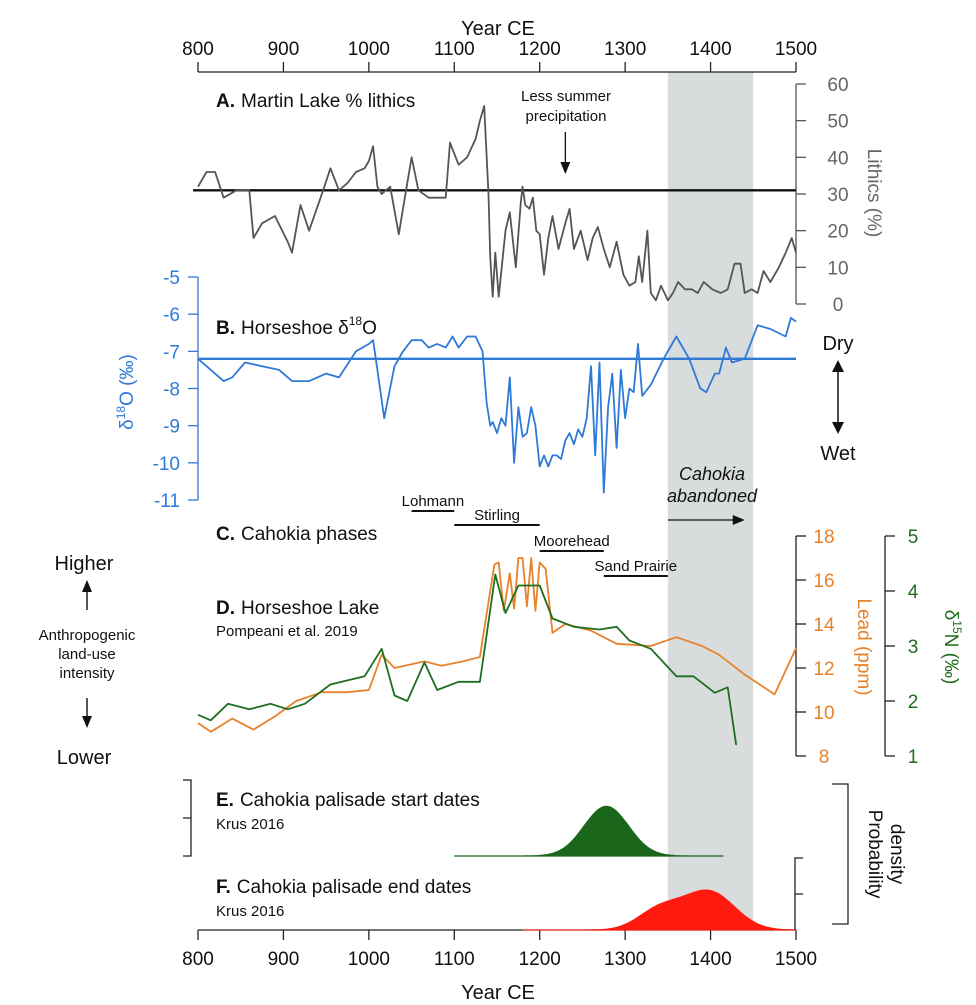 The width and height of the screenshot is (976, 1005). What do you see at coordinates (863, 646) in the screenshot?
I see `lead-y-label: Lead (ppm)` at bounding box center [863, 646].